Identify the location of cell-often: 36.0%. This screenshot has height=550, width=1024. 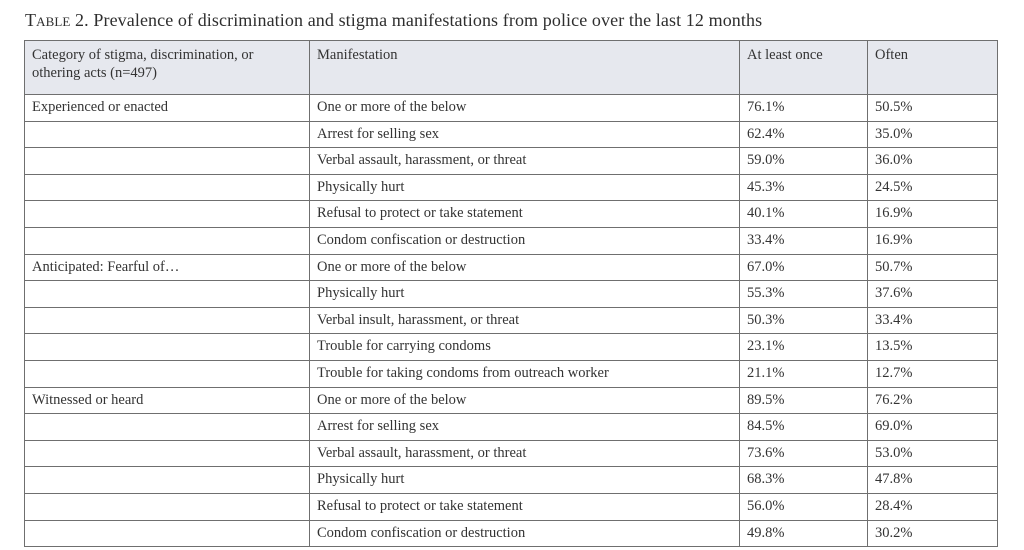
(932, 161).